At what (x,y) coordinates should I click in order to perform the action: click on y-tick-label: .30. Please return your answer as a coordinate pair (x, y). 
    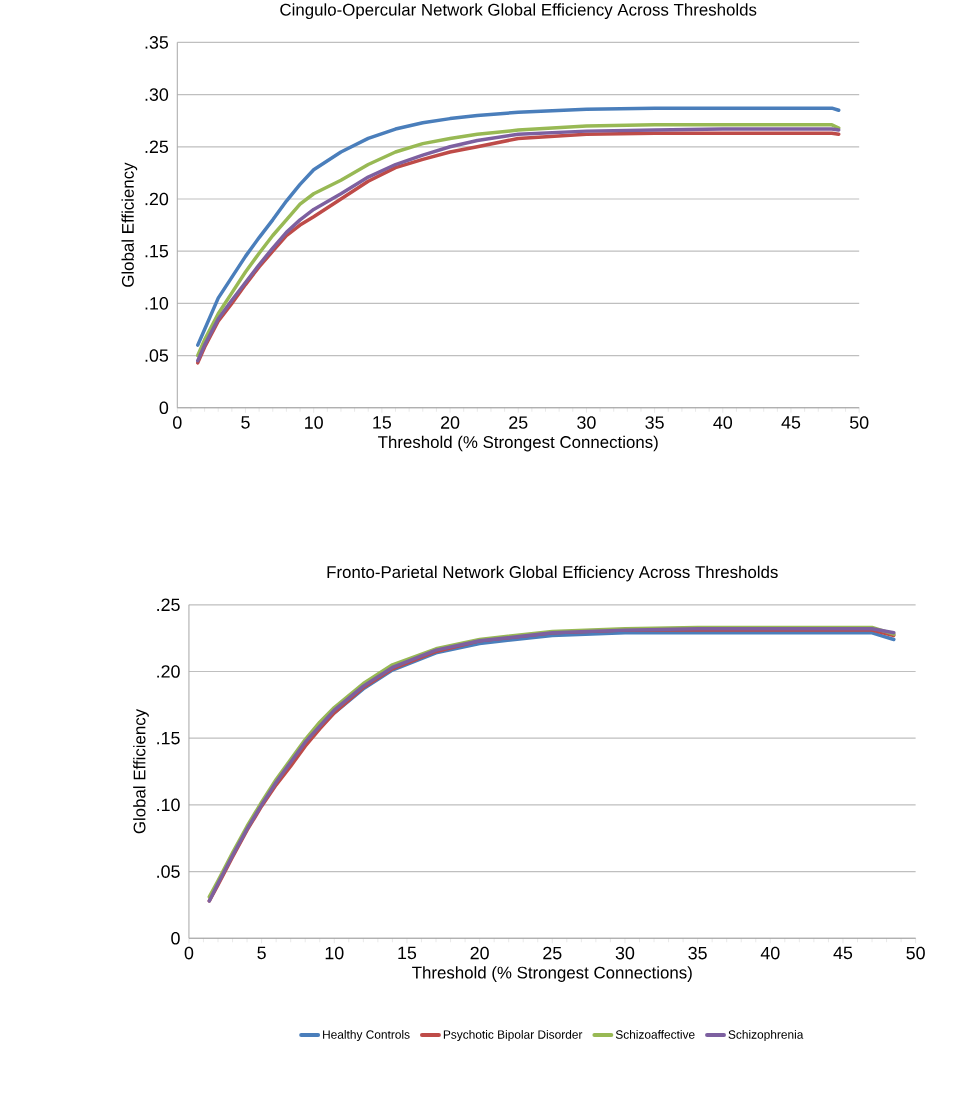
    Looking at the image, I should click on (157, 94).